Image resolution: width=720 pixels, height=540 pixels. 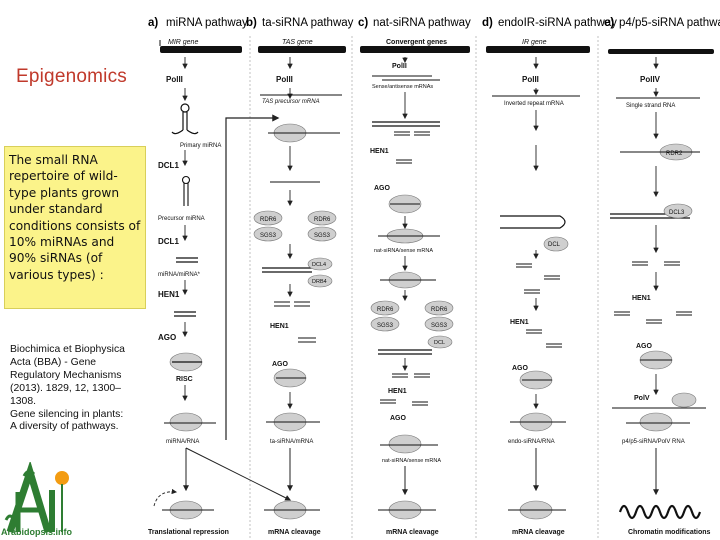 I want to click on plant-icon, so click(x=36, y=498).